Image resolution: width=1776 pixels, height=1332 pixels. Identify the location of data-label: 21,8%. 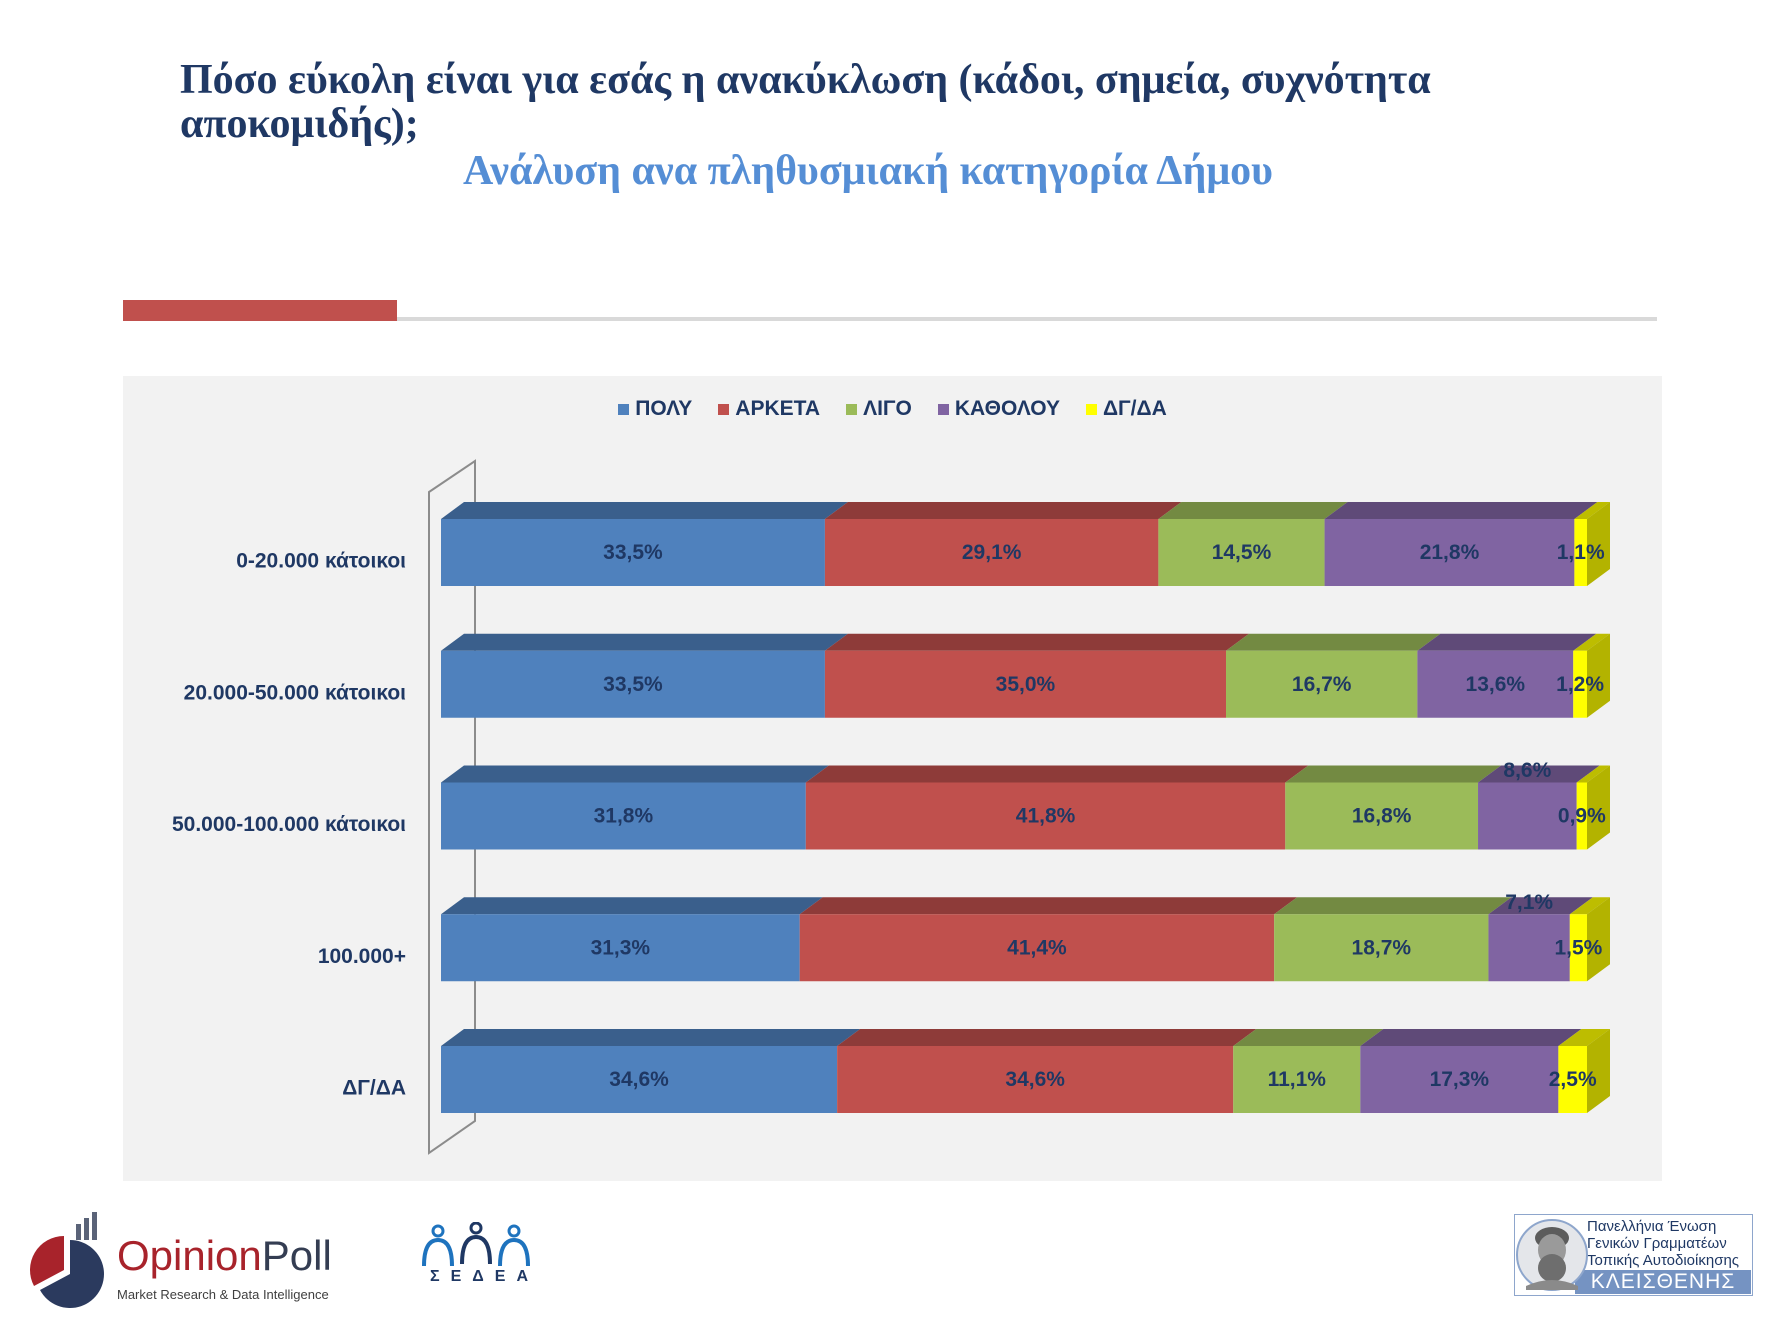
(1450, 552).